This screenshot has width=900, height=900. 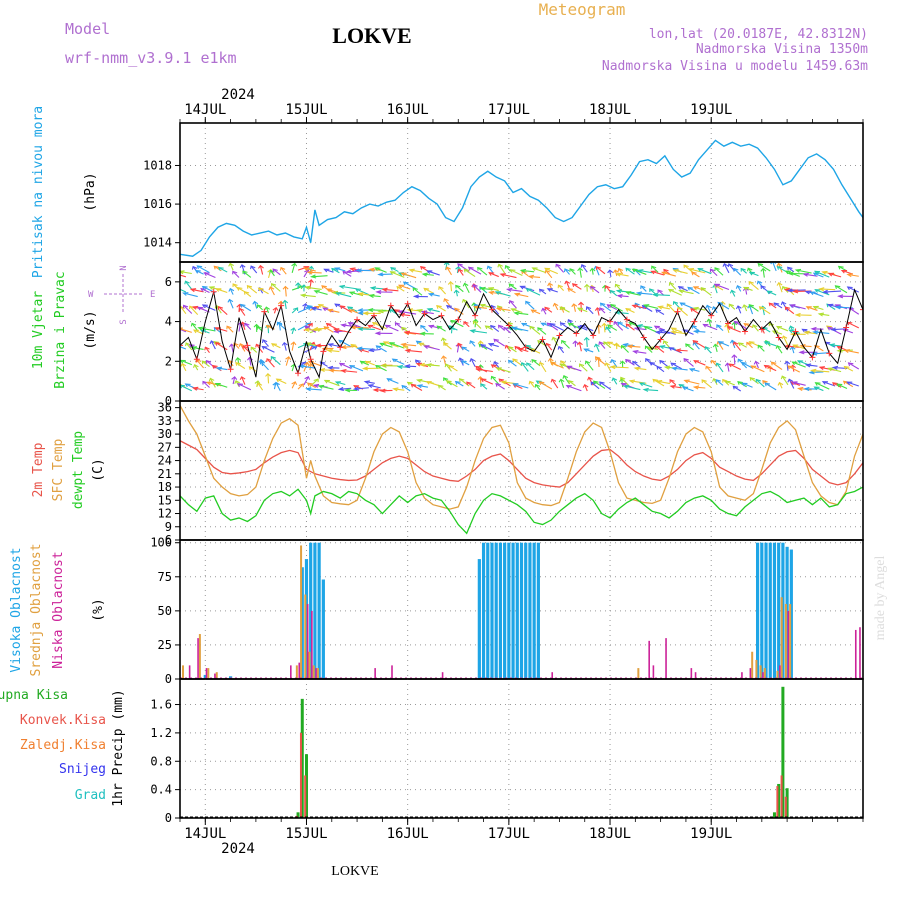 I want to click on wind-unit: (m/s), so click(x=90, y=329).